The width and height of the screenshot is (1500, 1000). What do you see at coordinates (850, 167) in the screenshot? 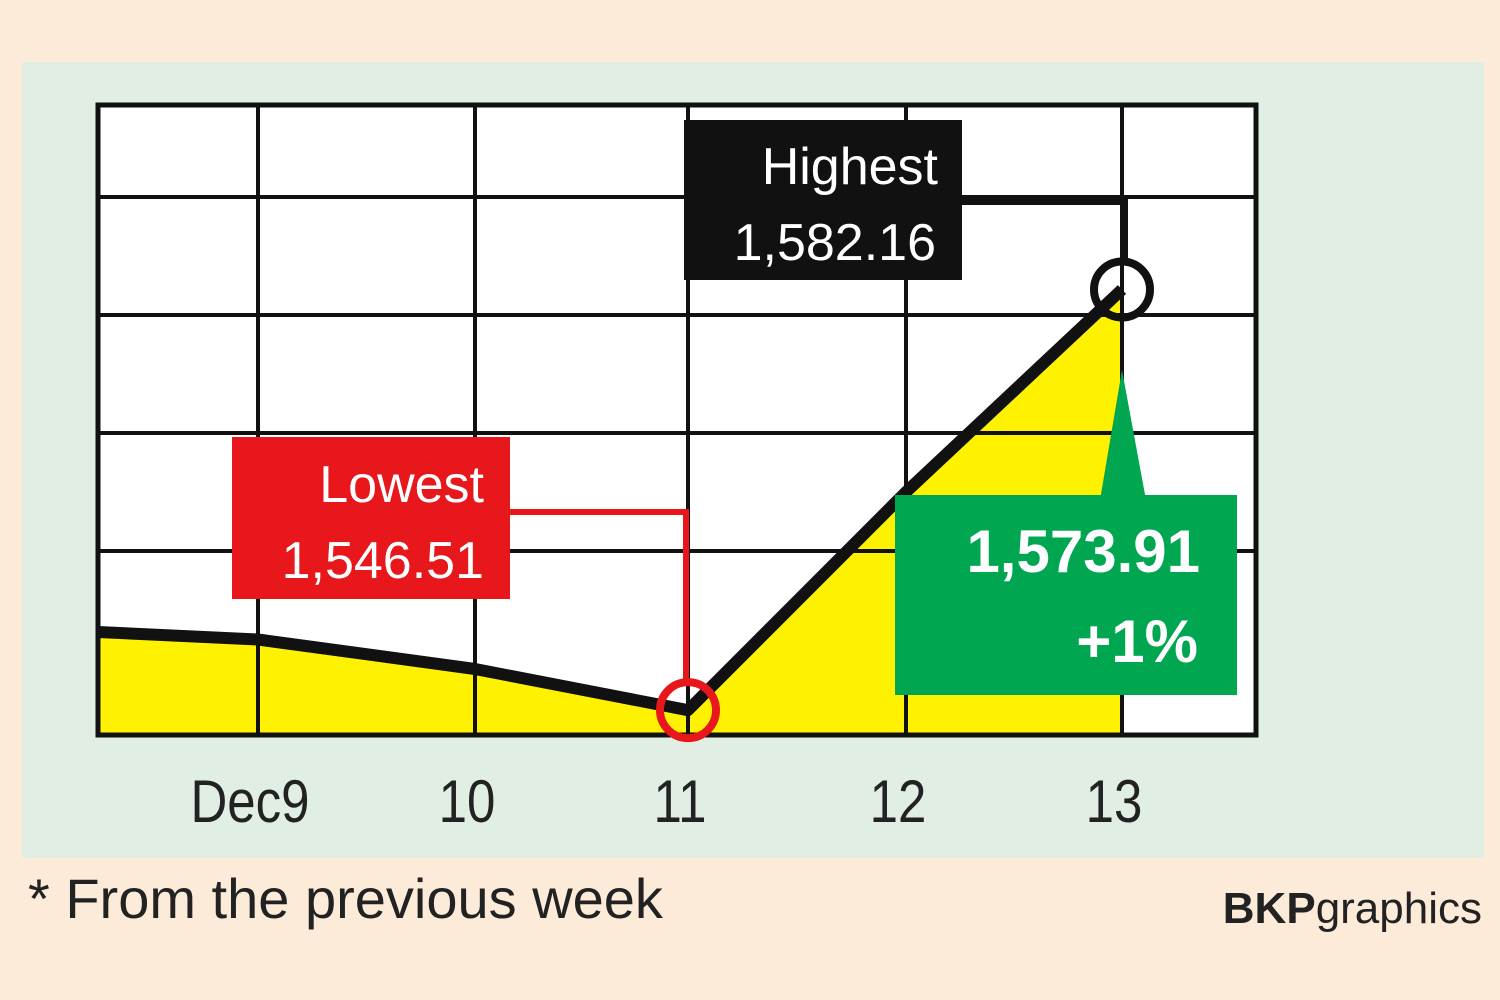
I see `highest-title: Highest` at bounding box center [850, 167].